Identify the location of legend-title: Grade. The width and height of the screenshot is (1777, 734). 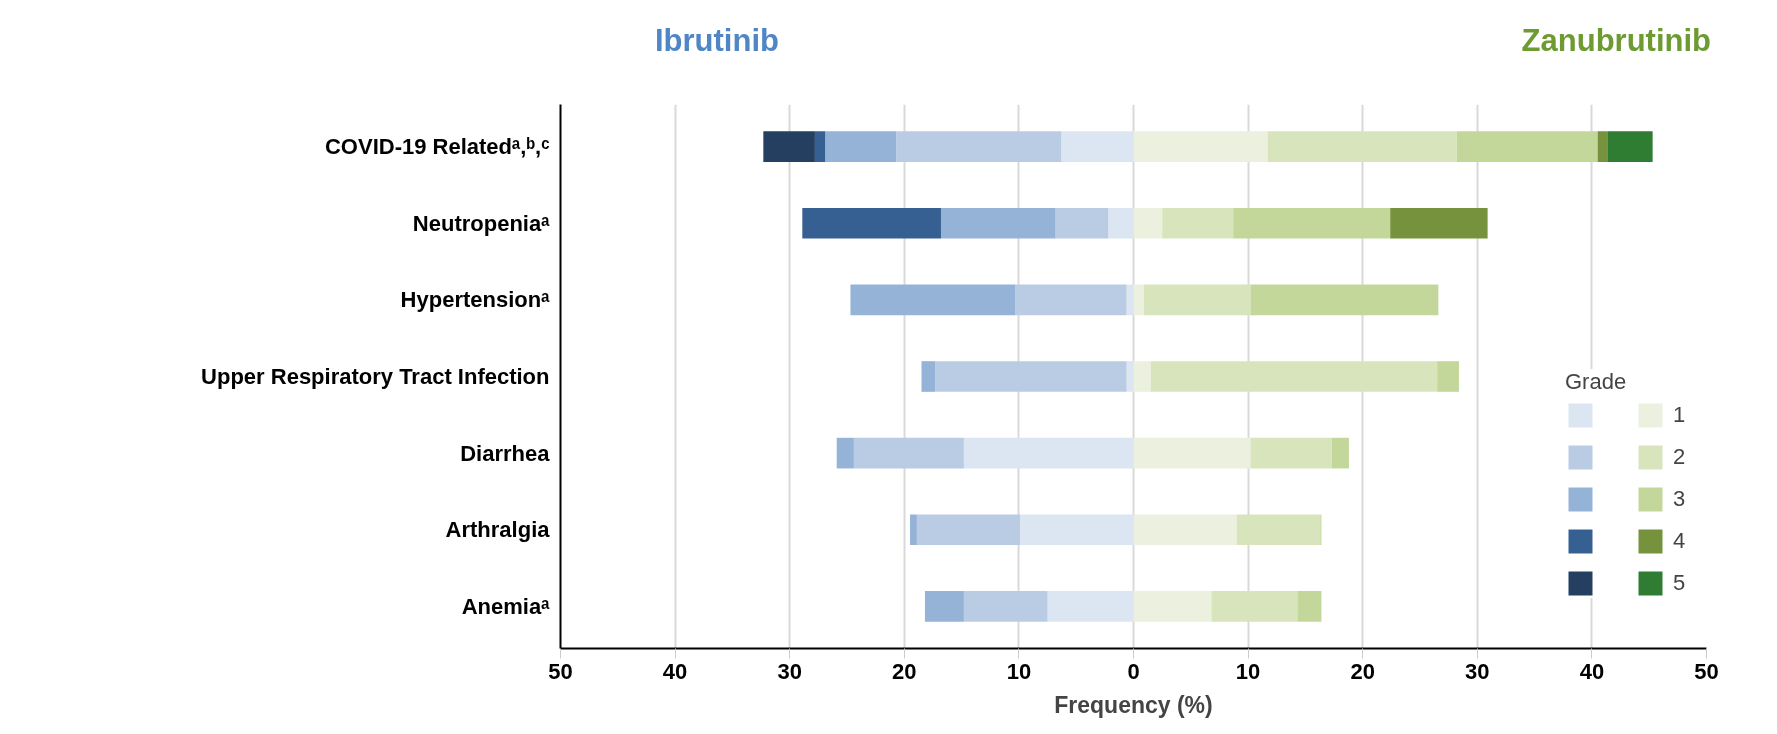
(1596, 382).